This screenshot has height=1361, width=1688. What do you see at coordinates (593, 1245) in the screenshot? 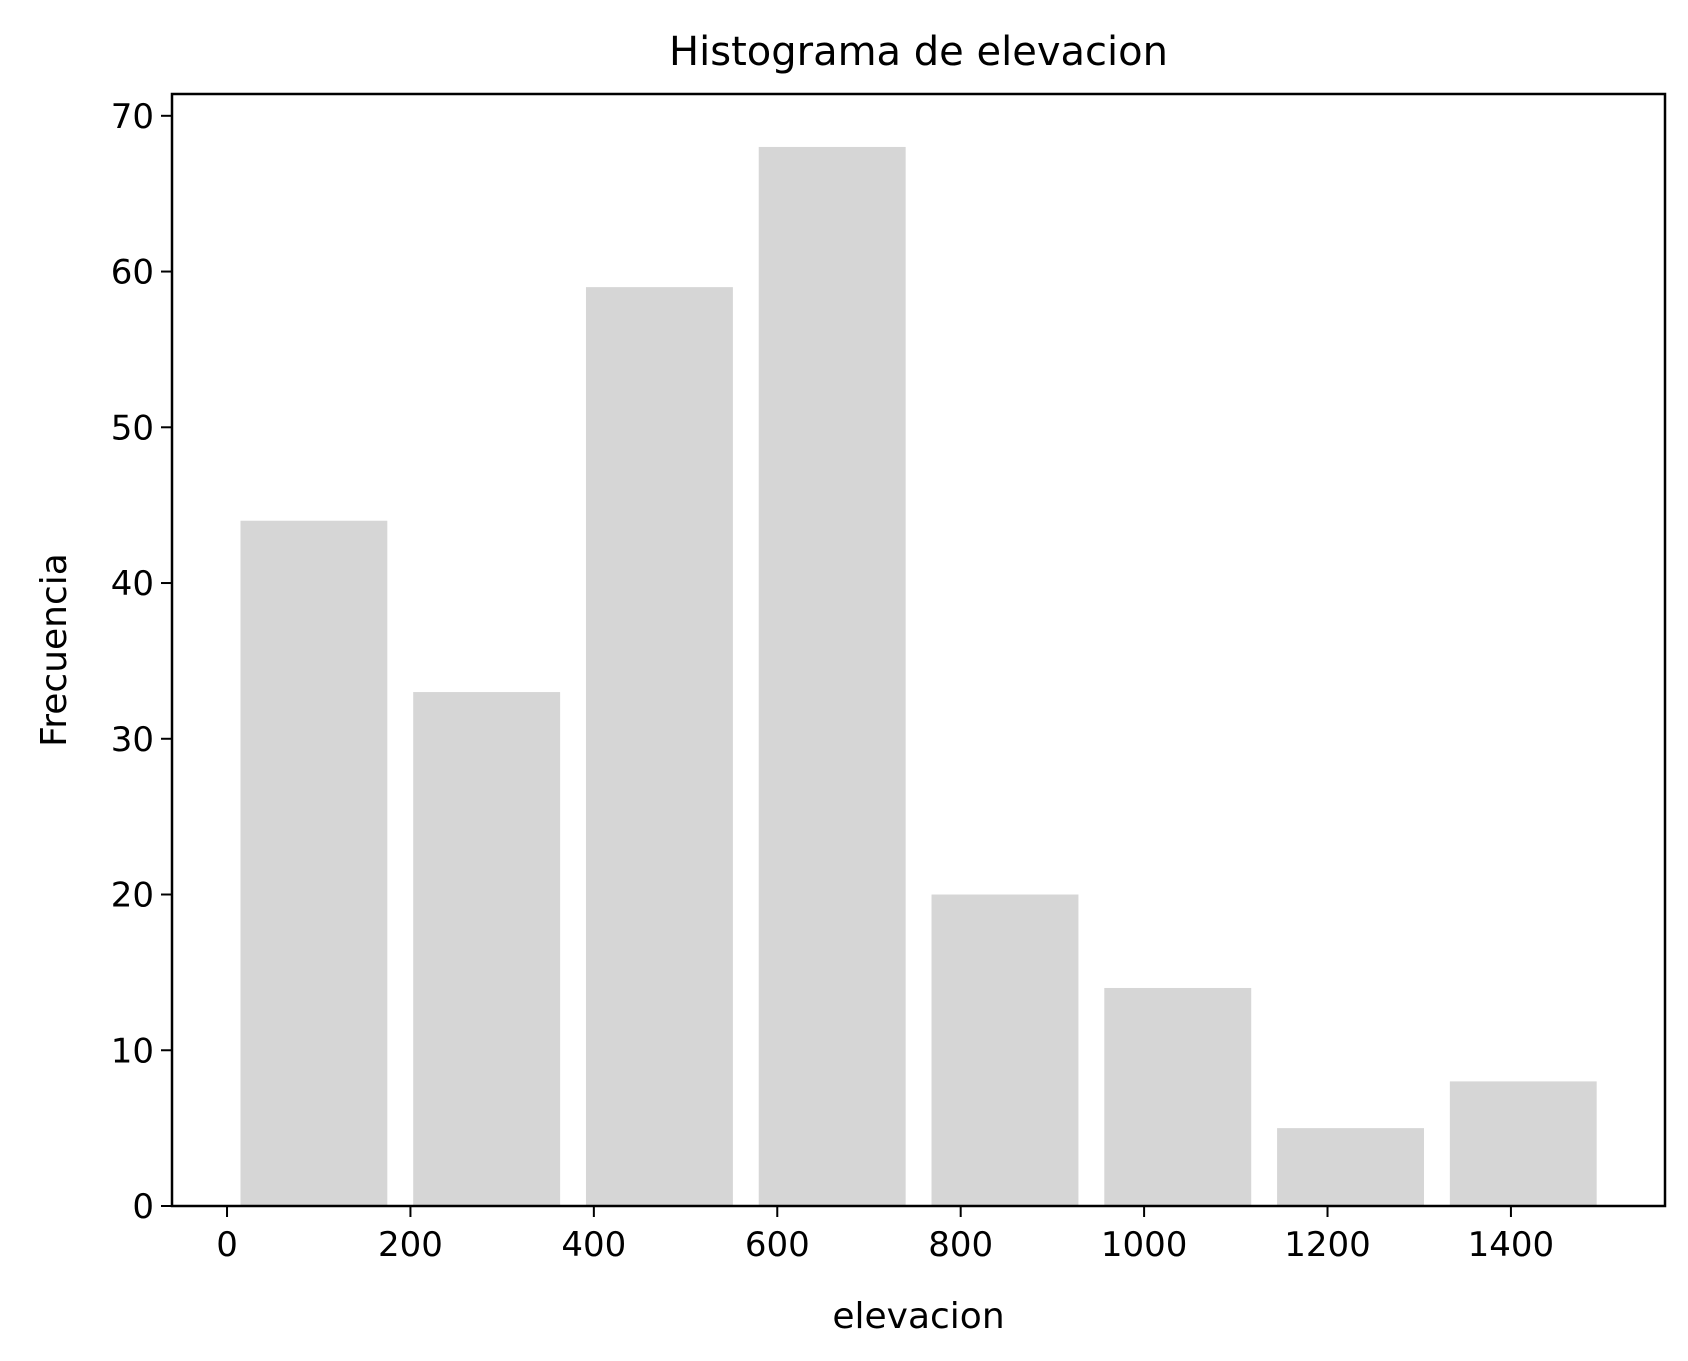
I see `x-tick-label: 400` at bounding box center [593, 1245].